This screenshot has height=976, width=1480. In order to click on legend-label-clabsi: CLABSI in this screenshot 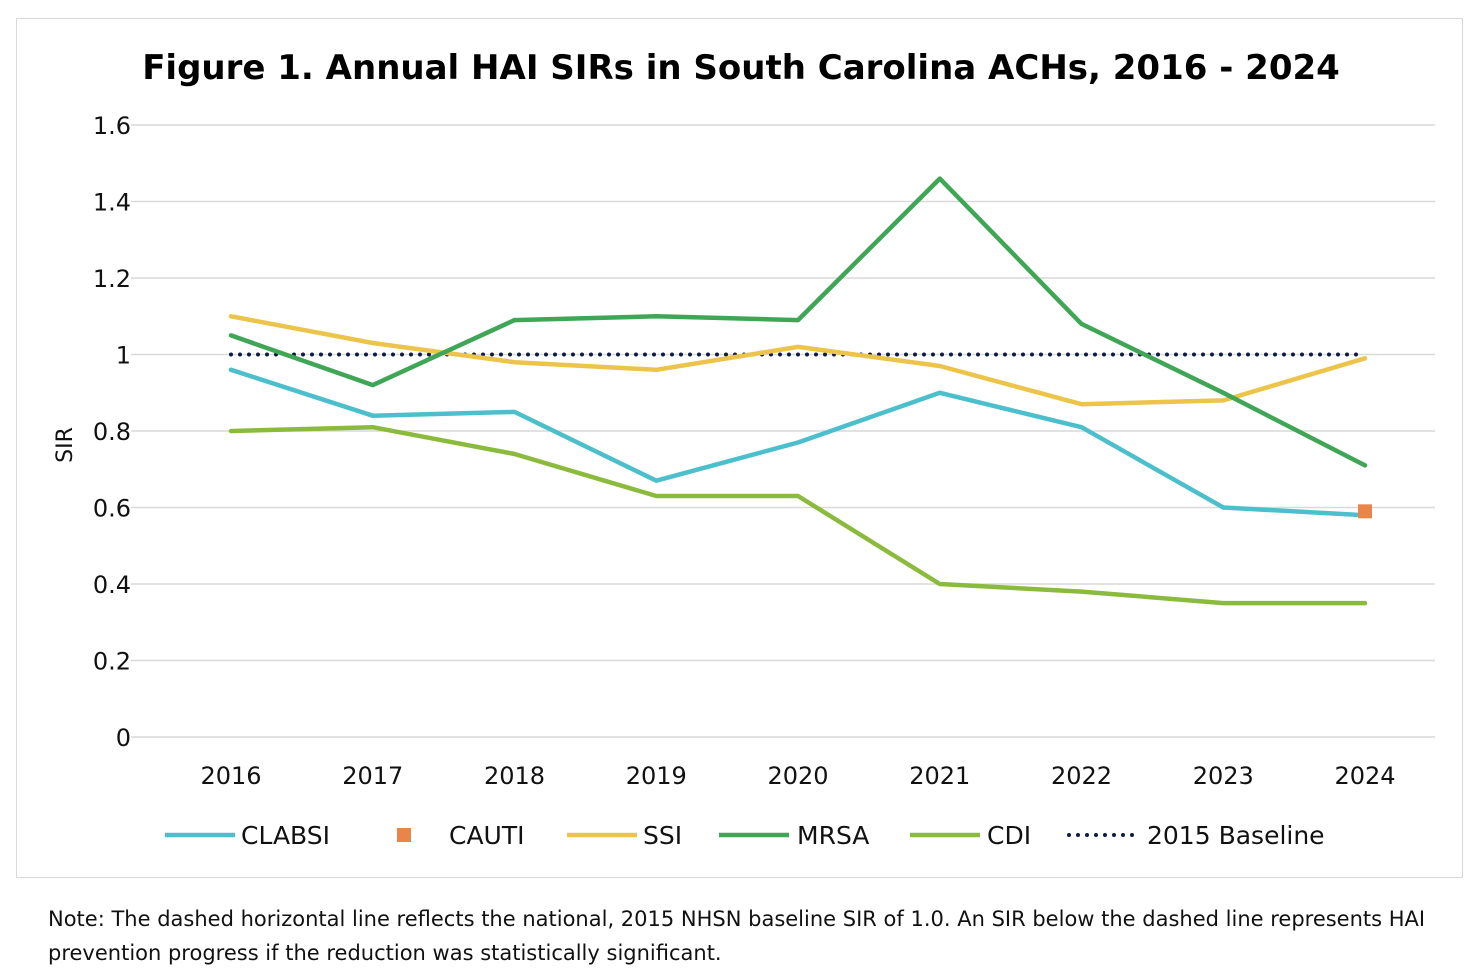, I will do `click(285, 835)`.